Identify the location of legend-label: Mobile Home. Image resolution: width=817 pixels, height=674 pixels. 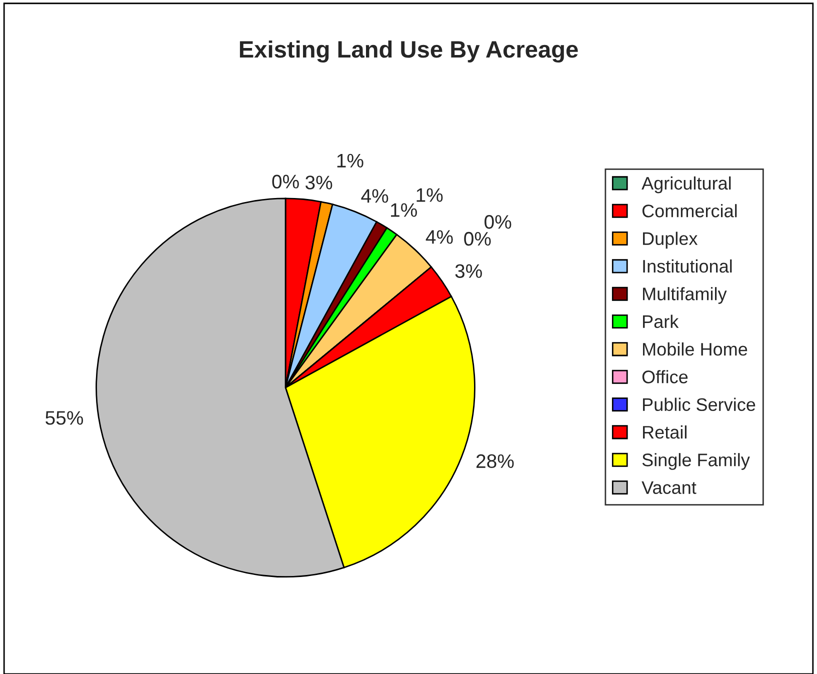
(695, 349).